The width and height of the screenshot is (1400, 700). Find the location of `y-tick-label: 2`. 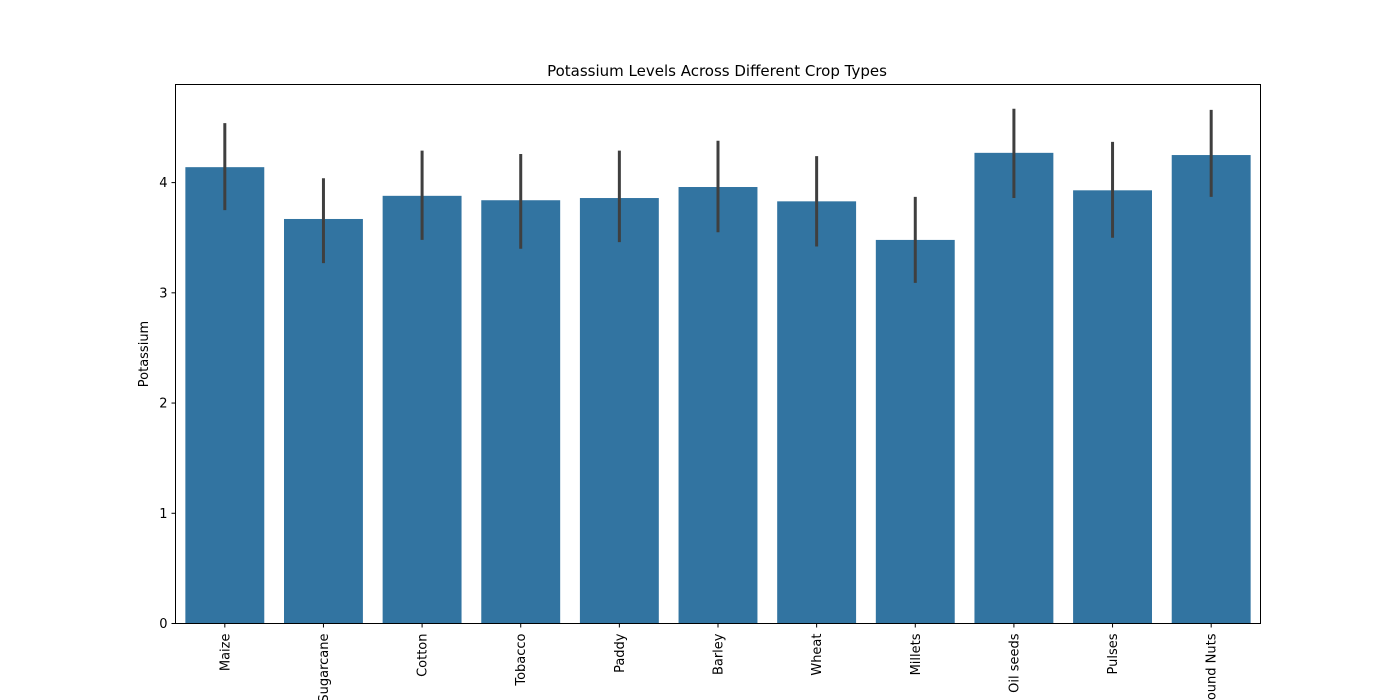

y-tick-label: 2 is located at coordinates (163, 404).